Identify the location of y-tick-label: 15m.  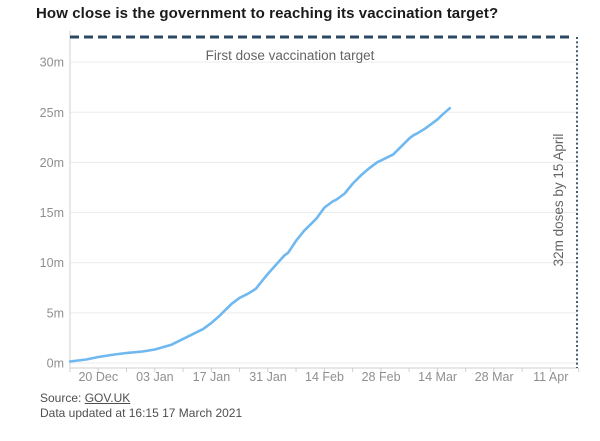
(52, 213).